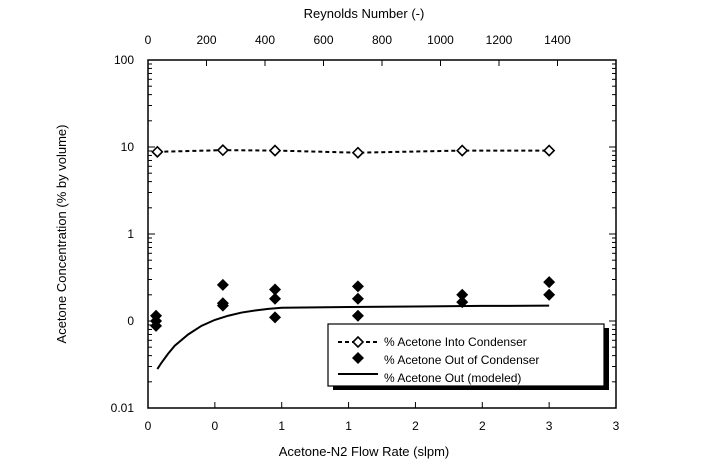 This screenshot has width=718, height=460. I want to click on x2-axis-title: Reynolds Number (-), so click(364, 13).